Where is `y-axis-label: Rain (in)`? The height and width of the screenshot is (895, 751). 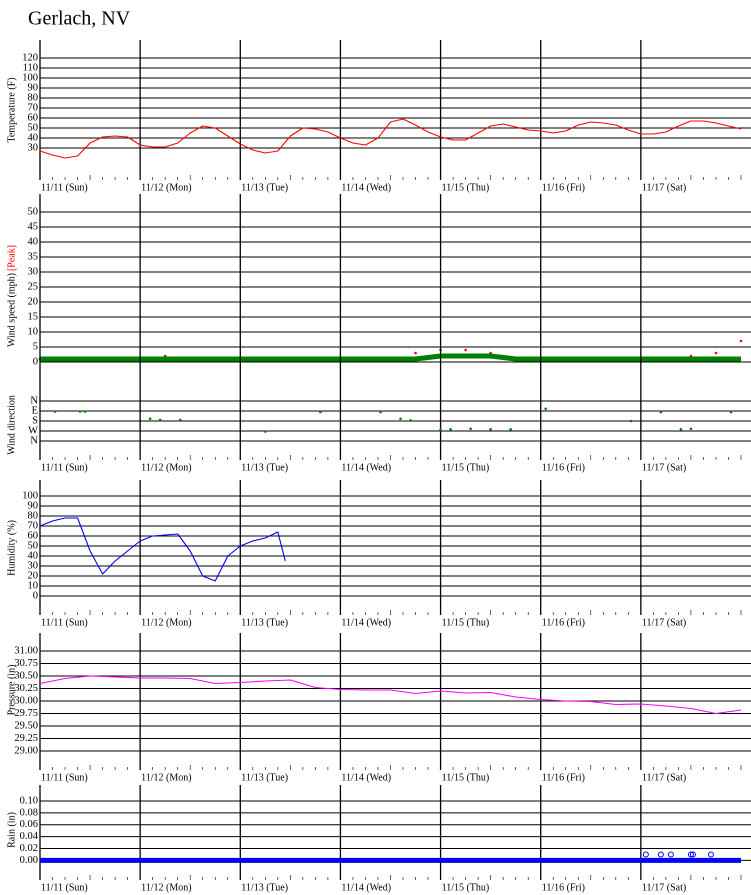 y-axis-label: Rain (in) is located at coordinates (11, 830).